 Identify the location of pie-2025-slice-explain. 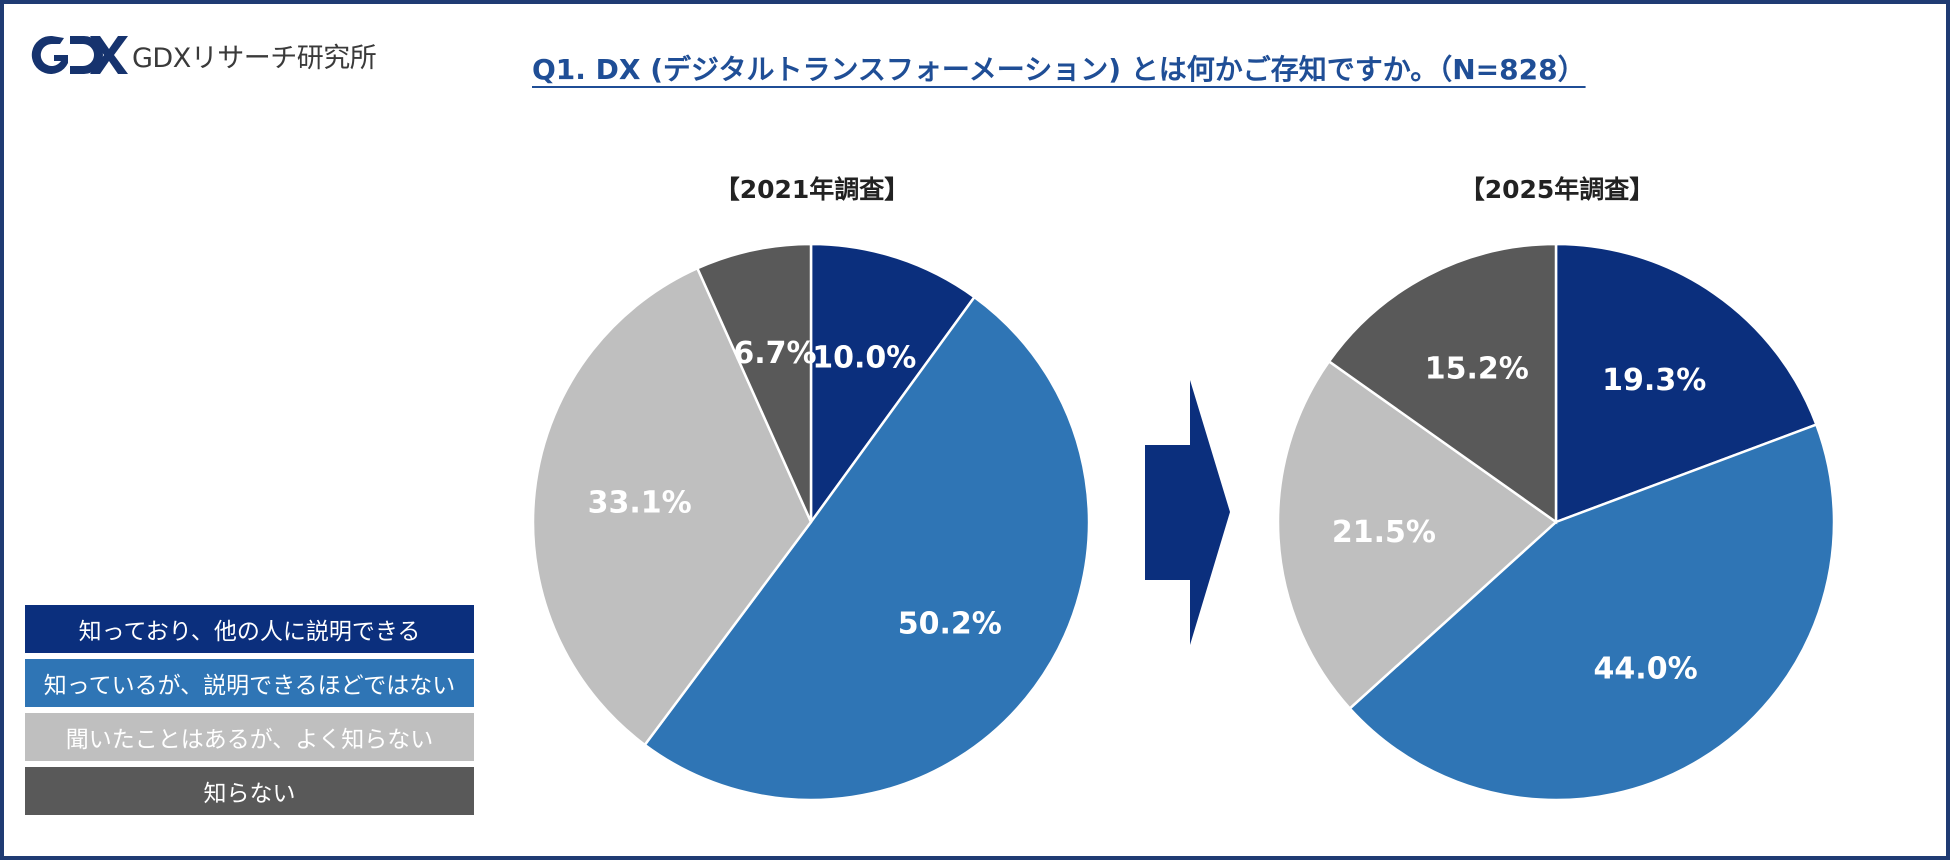
(1686, 383).